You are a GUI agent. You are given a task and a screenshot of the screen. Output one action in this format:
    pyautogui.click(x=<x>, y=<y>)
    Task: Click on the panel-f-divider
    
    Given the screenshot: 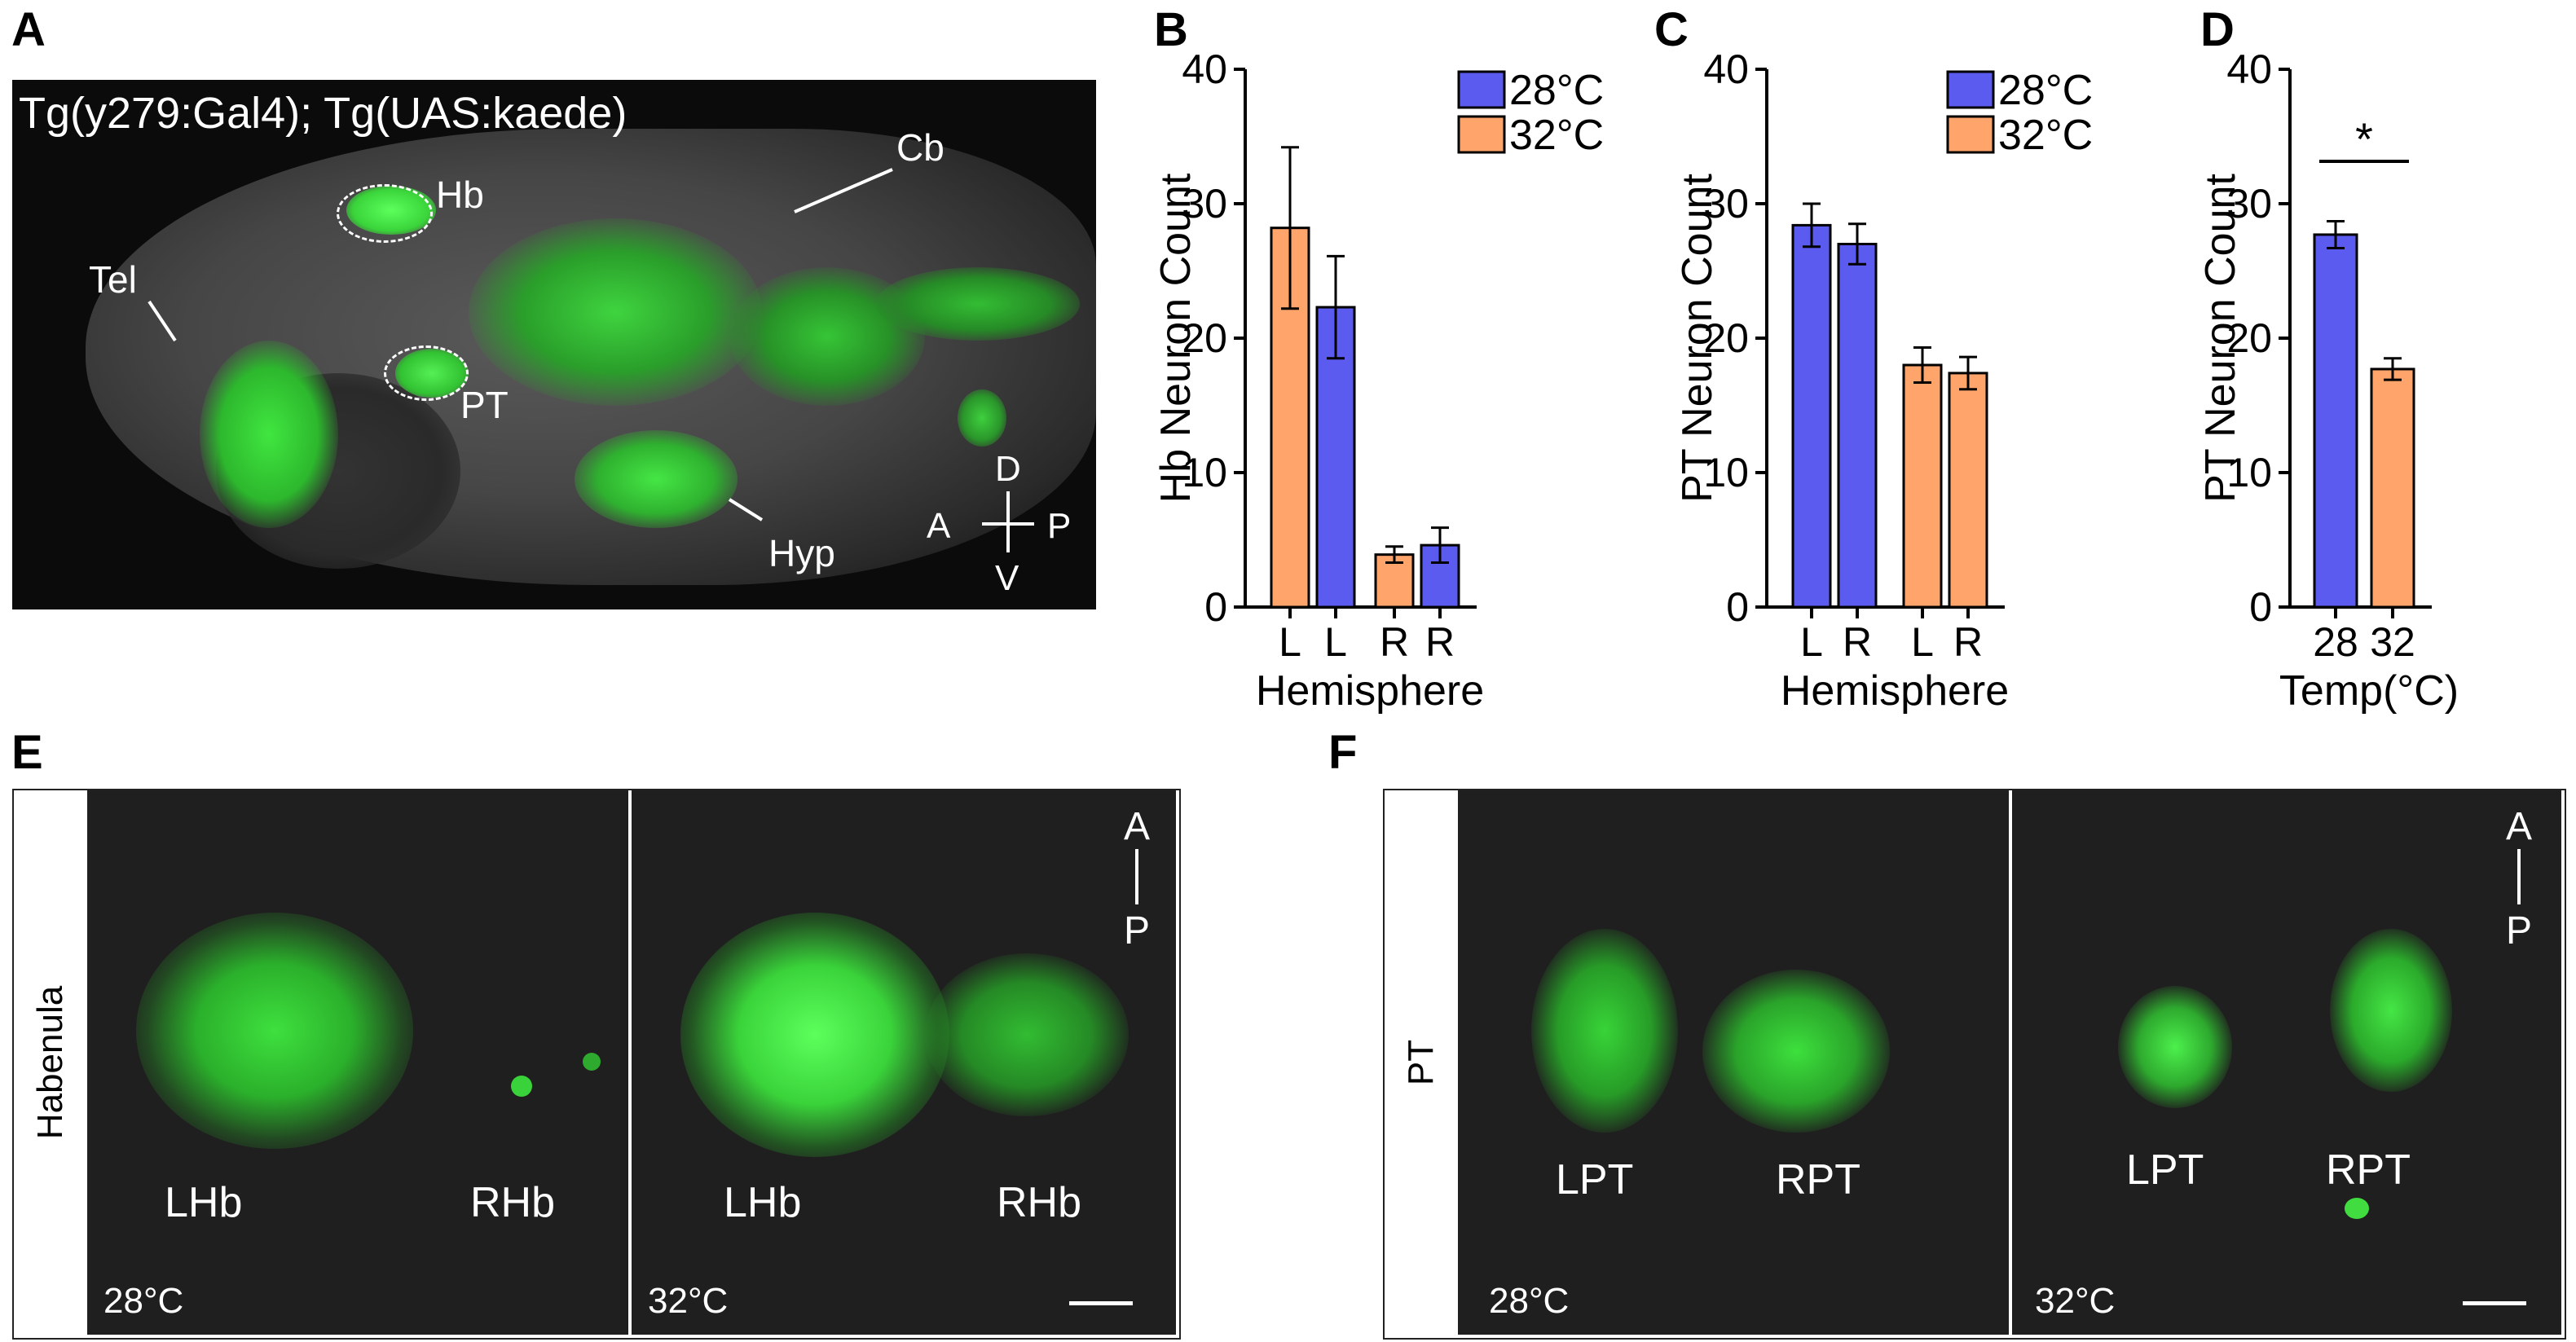 What is the action you would take?
    pyautogui.click(x=2011, y=1062)
    